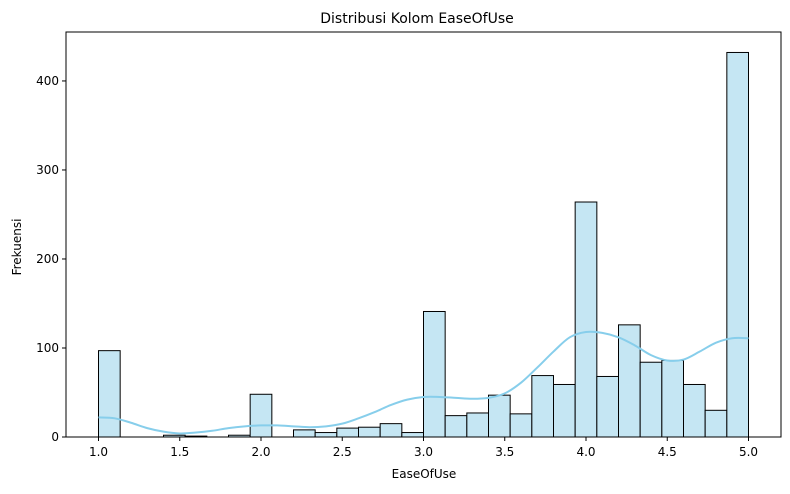  Describe the element at coordinates (342, 452) in the screenshot. I see `x-tick-label: 2.5` at that location.